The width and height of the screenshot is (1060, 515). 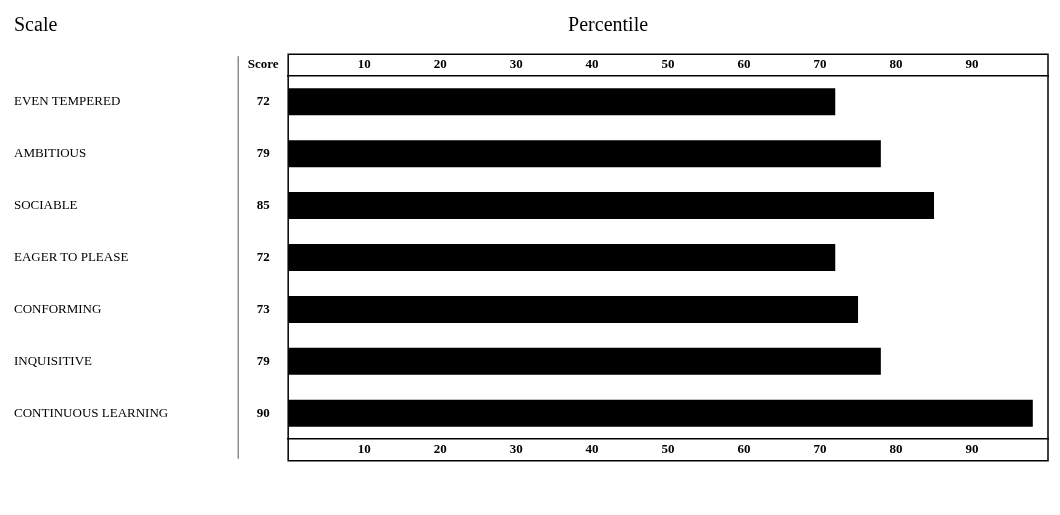 What do you see at coordinates (50, 153) in the screenshot?
I see `y-tick-label: AMBITIOUS` at bounding box center [50, 153].